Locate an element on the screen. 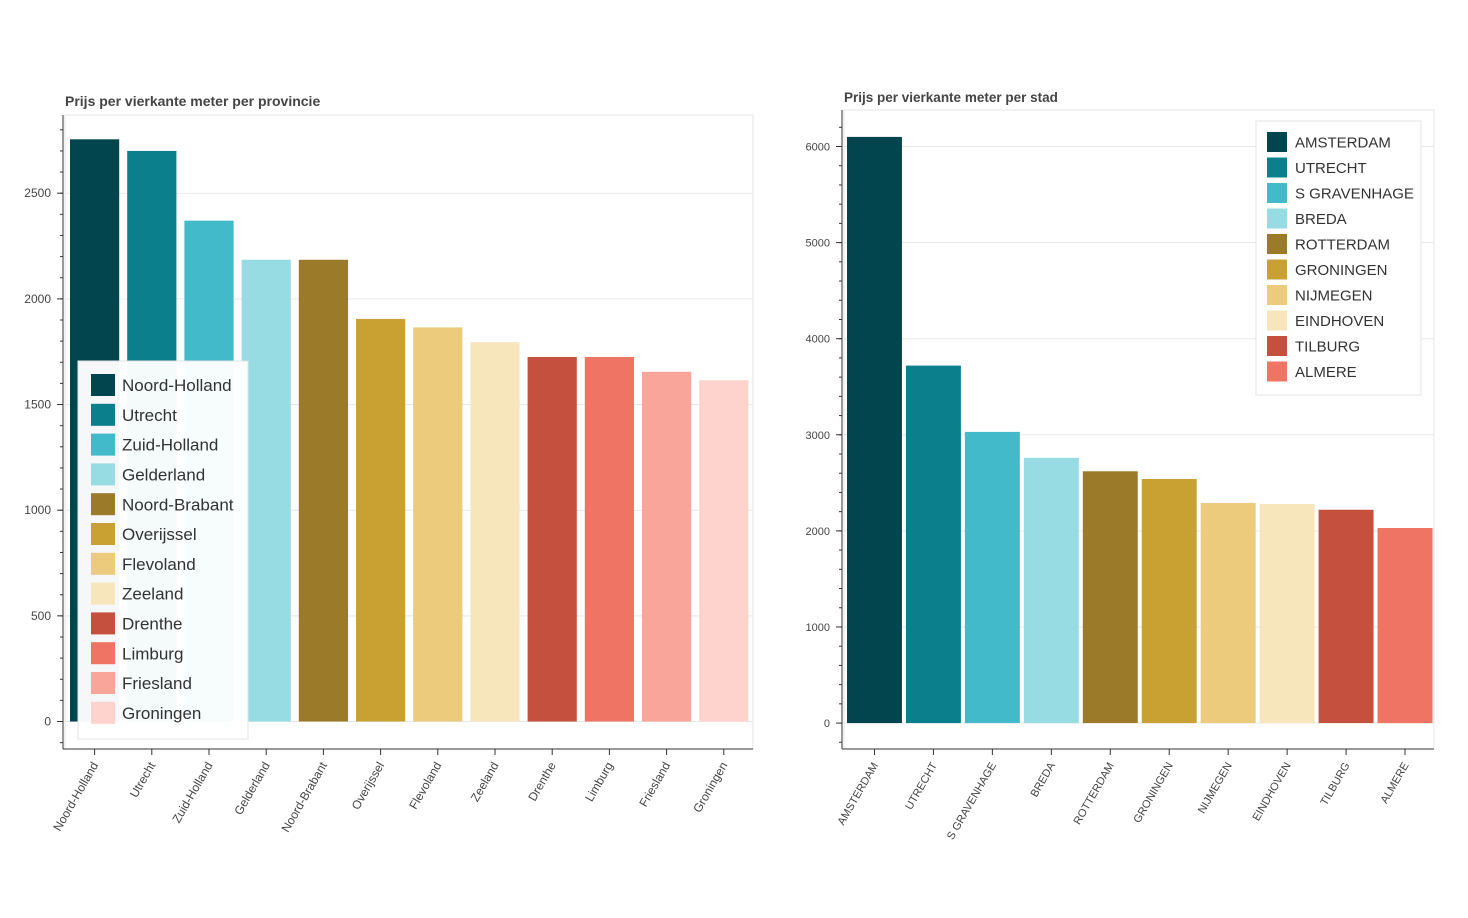 Image resolution: width=1468 pixels, height=918 pixels. y-tick-label: 1500 is located at coordinates (37, 405).